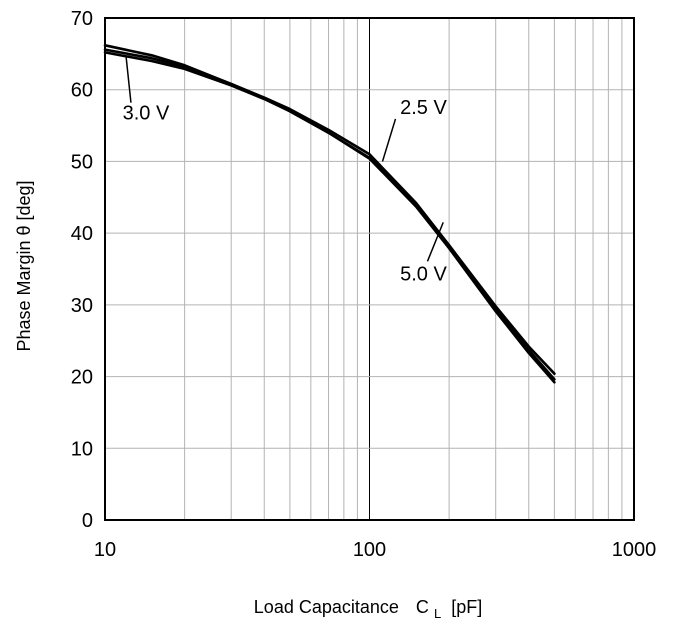  What do you see at coordinates (326, 607) in the screenshot?
I see `x-axis-title-text: Load Capacitance` at bounding box center [326, 607].